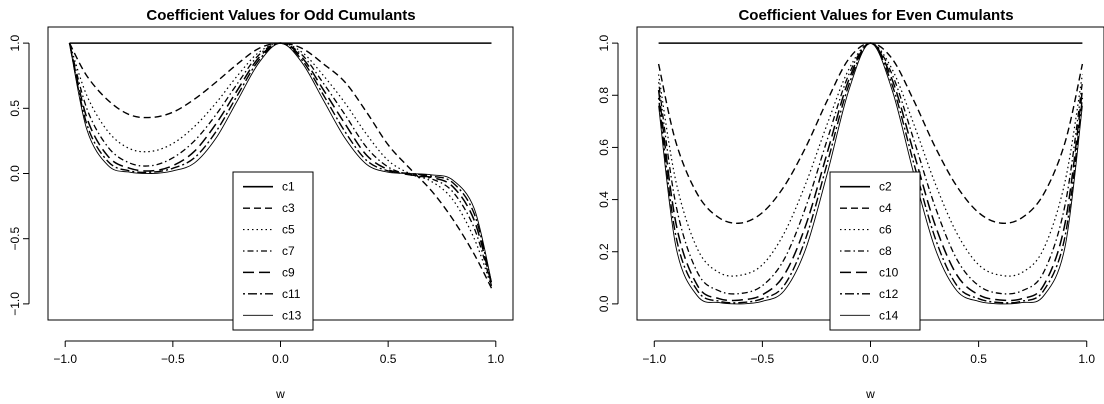  I want to click on y-axis: 0.0 0.2 0.4 0.6 0.8 1.0, so click(608, 173).